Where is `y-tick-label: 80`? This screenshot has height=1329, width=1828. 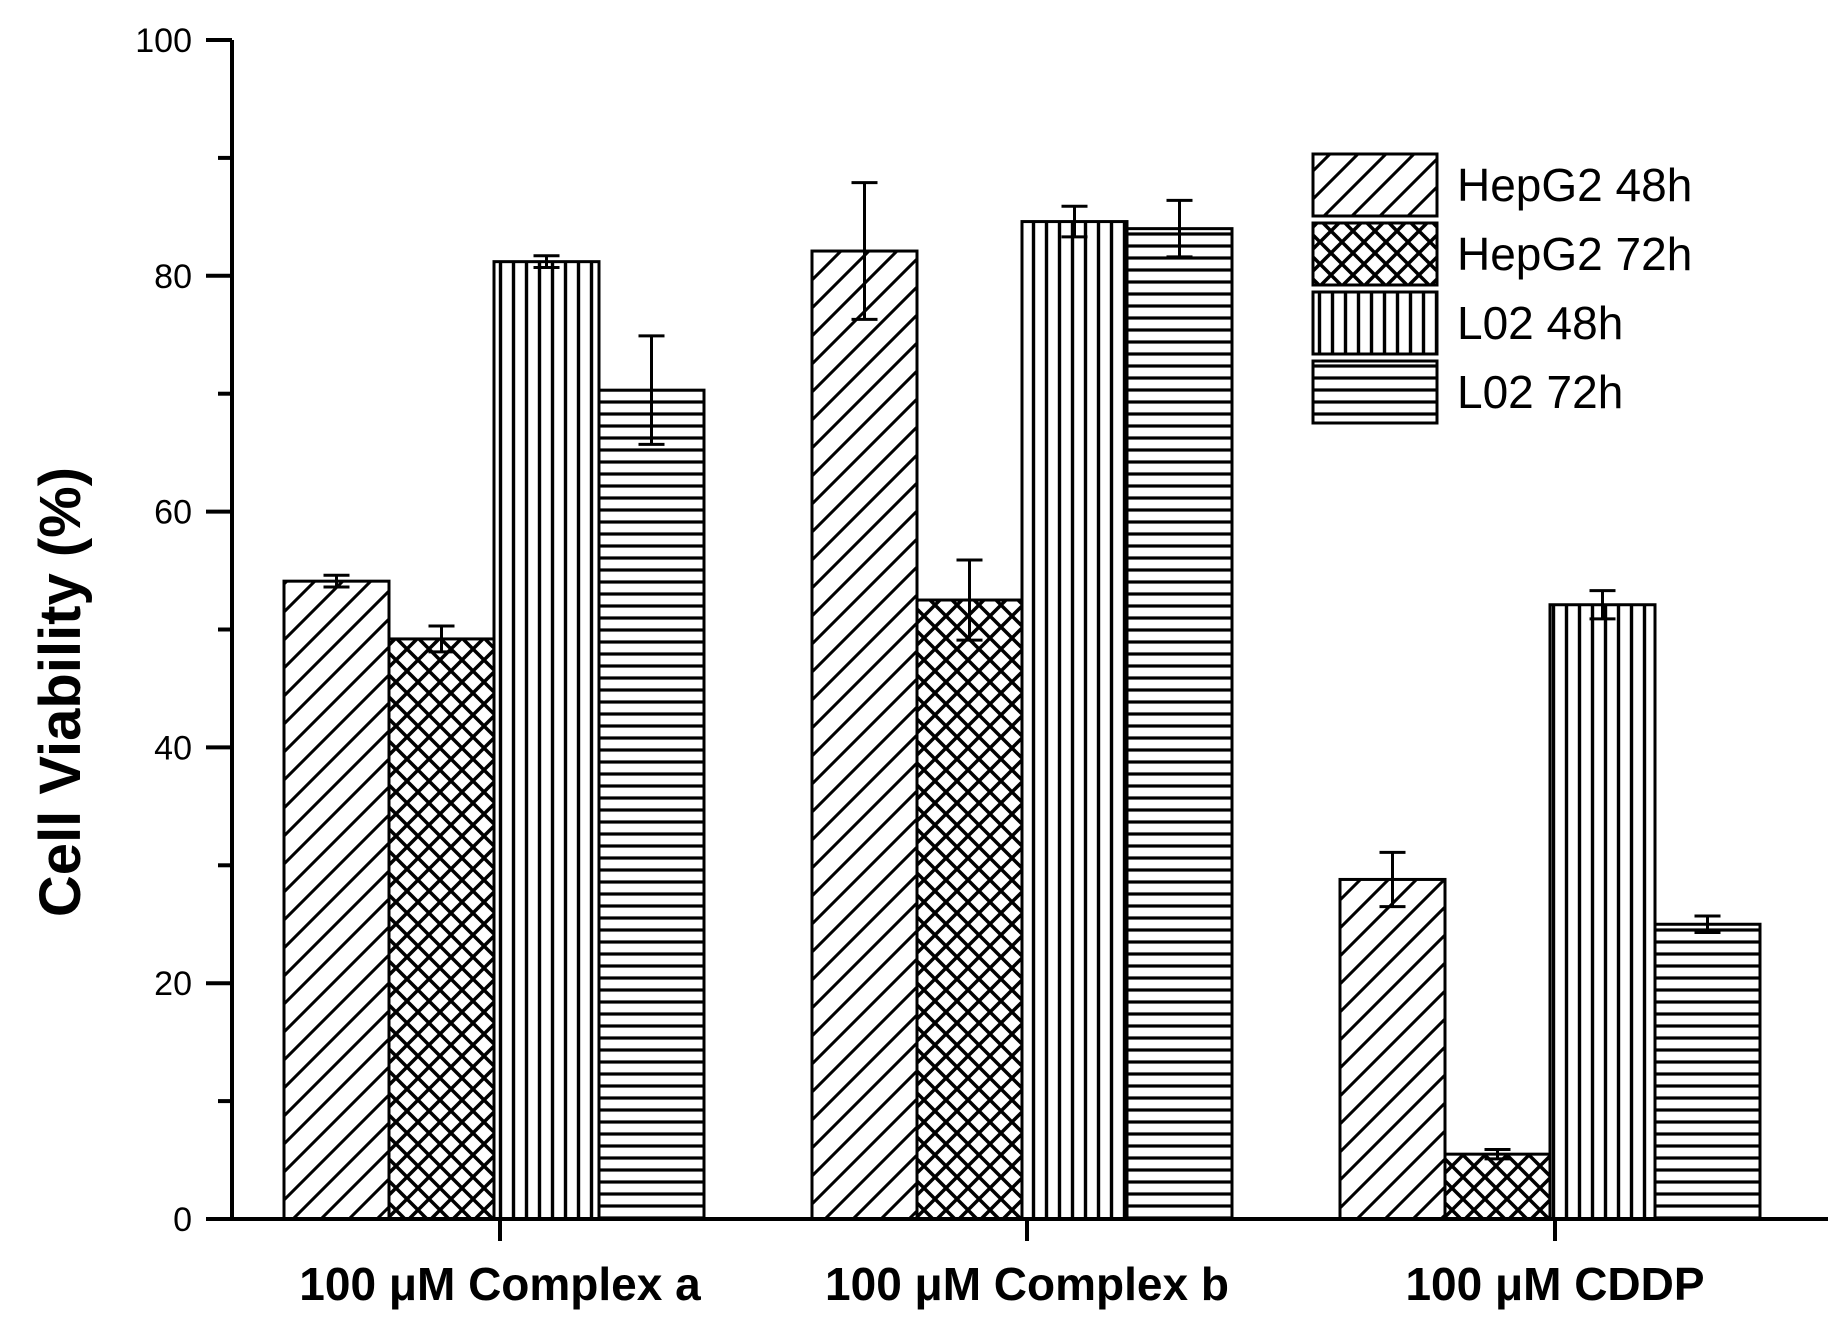
y-tick-label: 80 is located at coordinates (173, 277).